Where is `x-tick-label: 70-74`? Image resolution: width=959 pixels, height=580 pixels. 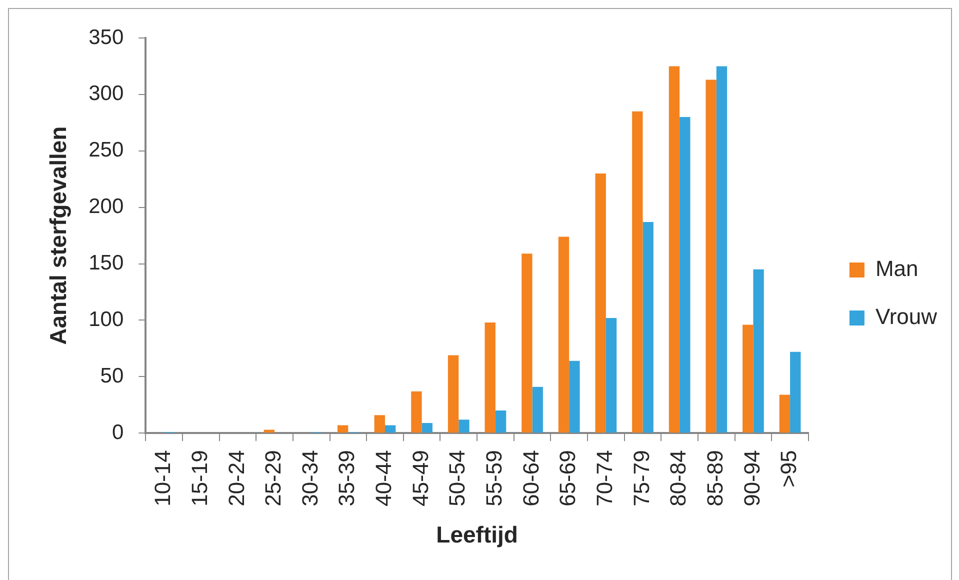
x-tick-label: 70-74 is located at coordinates (604, 478).